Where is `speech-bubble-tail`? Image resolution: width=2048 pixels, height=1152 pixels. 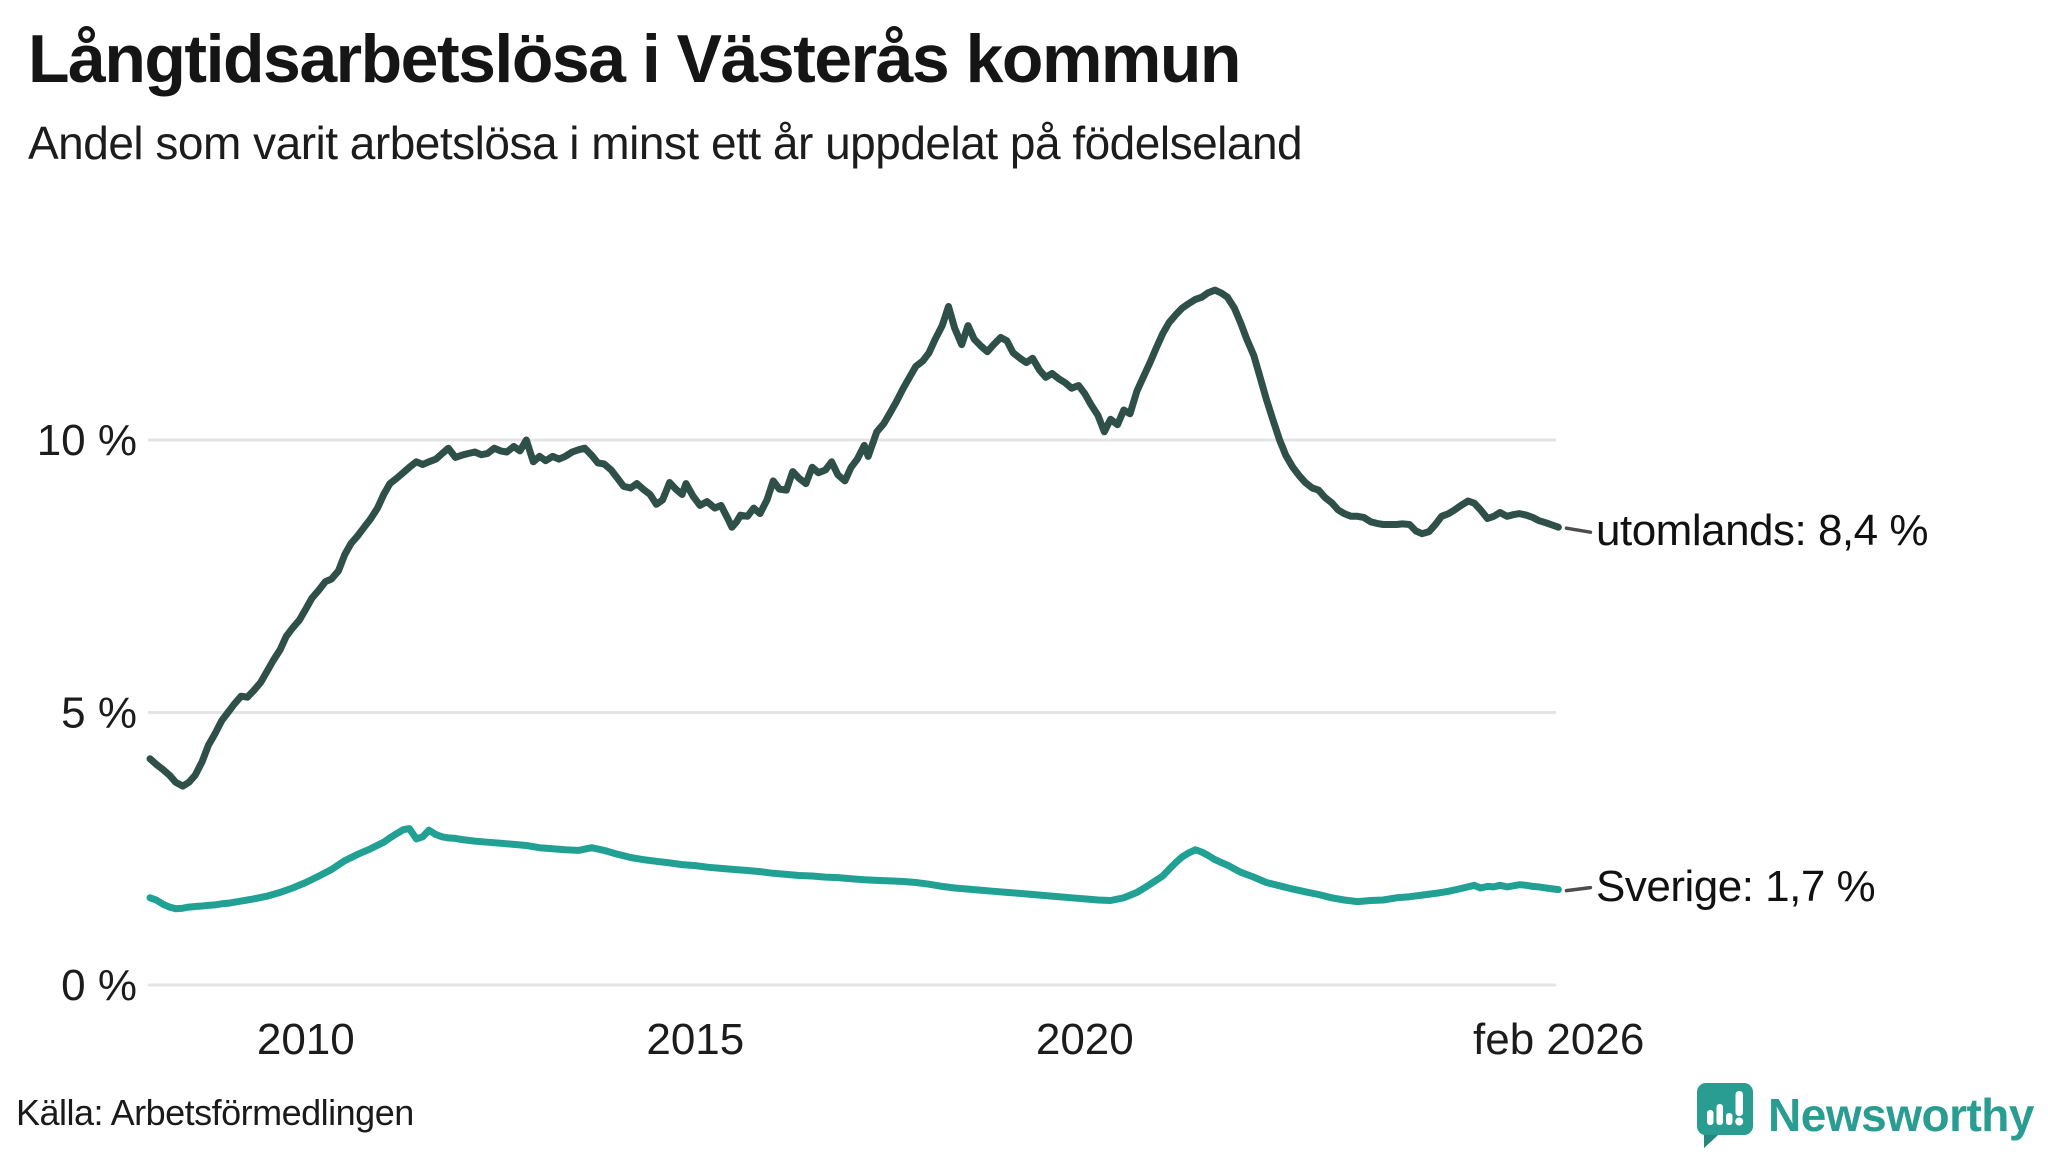 speech-bubble-tail is located at coordinates (1711, 1141).